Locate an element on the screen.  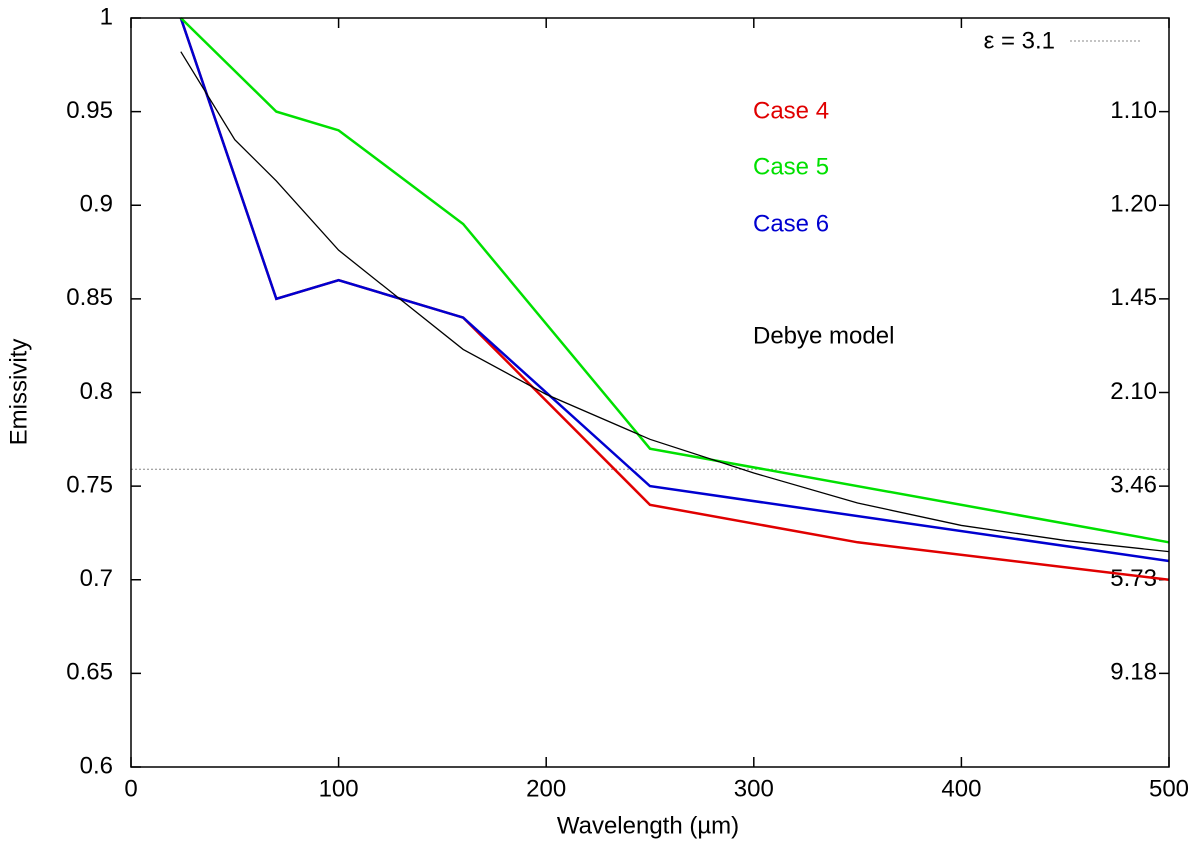
y-tick-label: 0.9 is located at coordinates (96, 204).